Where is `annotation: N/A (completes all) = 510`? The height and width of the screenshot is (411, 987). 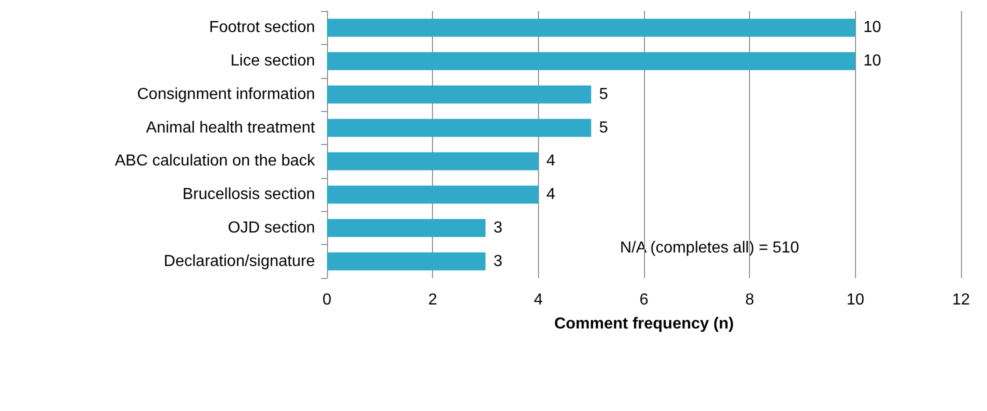 annotation: N/A (completes all) = 510 is located at coordinates (710, 248).